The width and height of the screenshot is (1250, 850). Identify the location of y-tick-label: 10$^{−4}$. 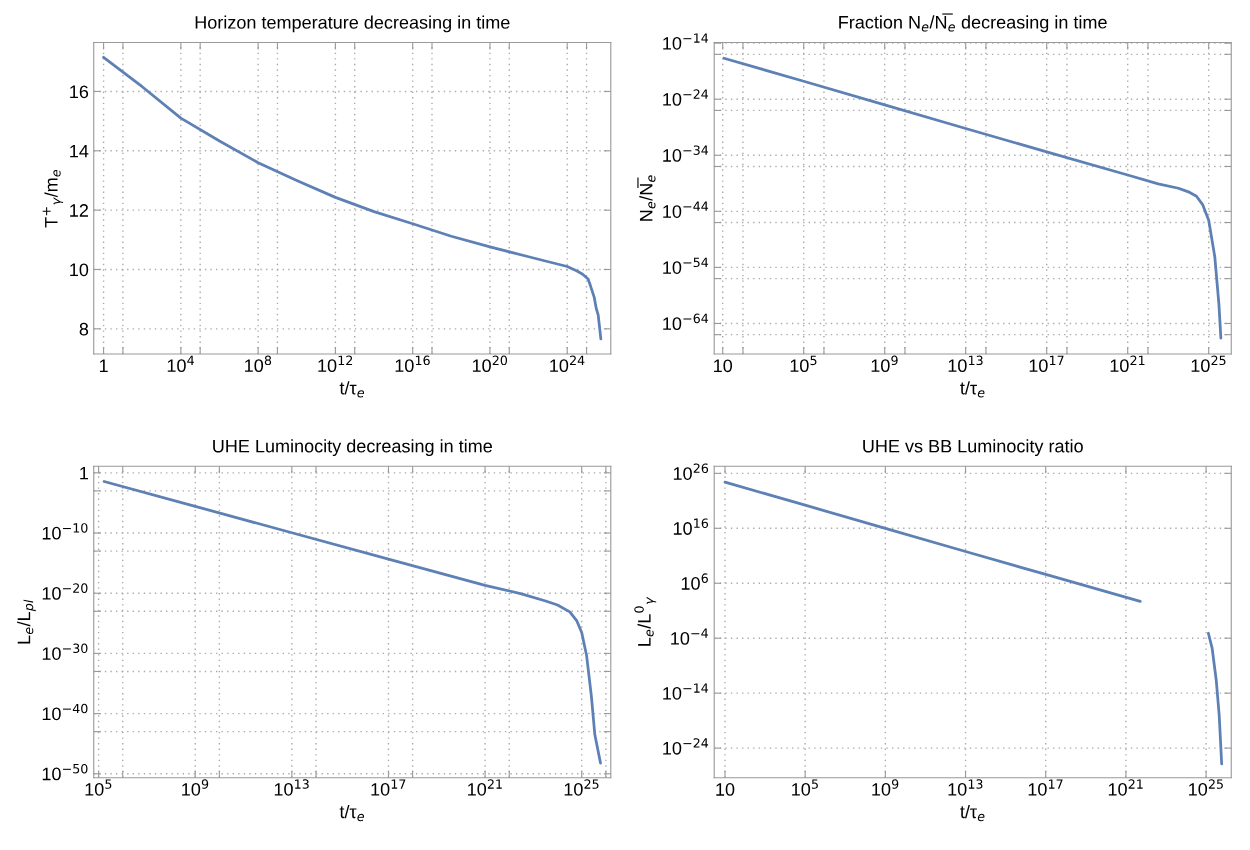
(689, 636).